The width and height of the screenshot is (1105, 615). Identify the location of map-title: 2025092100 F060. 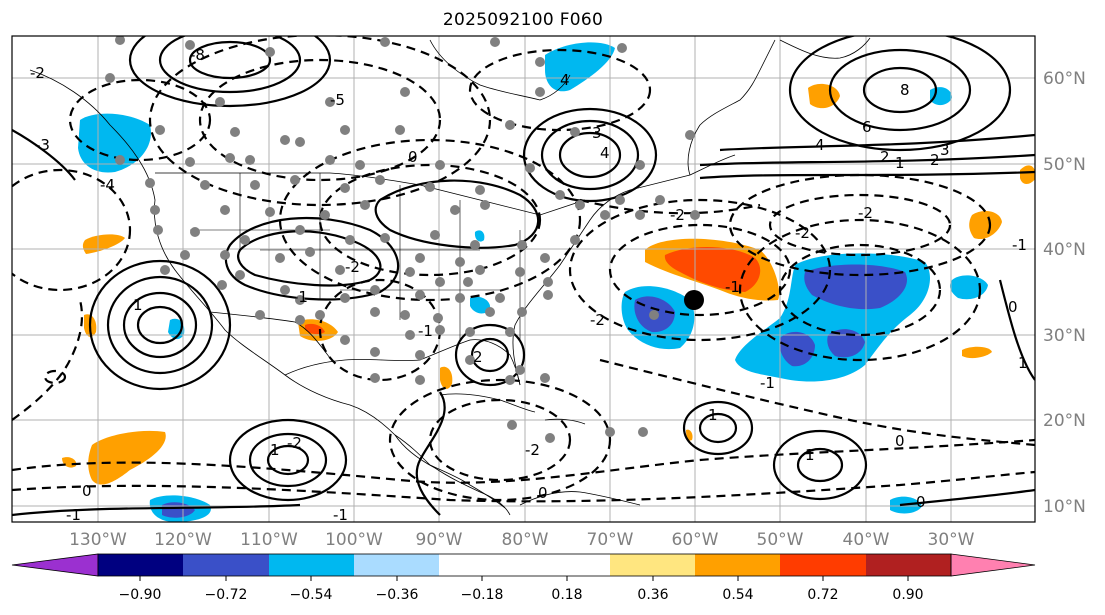
(523, 20).